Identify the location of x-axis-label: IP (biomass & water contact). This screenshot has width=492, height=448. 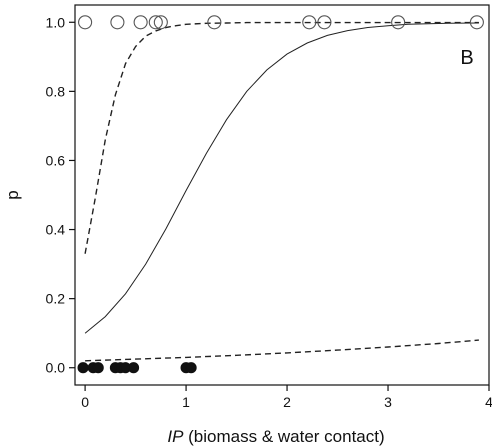
(275, 436).